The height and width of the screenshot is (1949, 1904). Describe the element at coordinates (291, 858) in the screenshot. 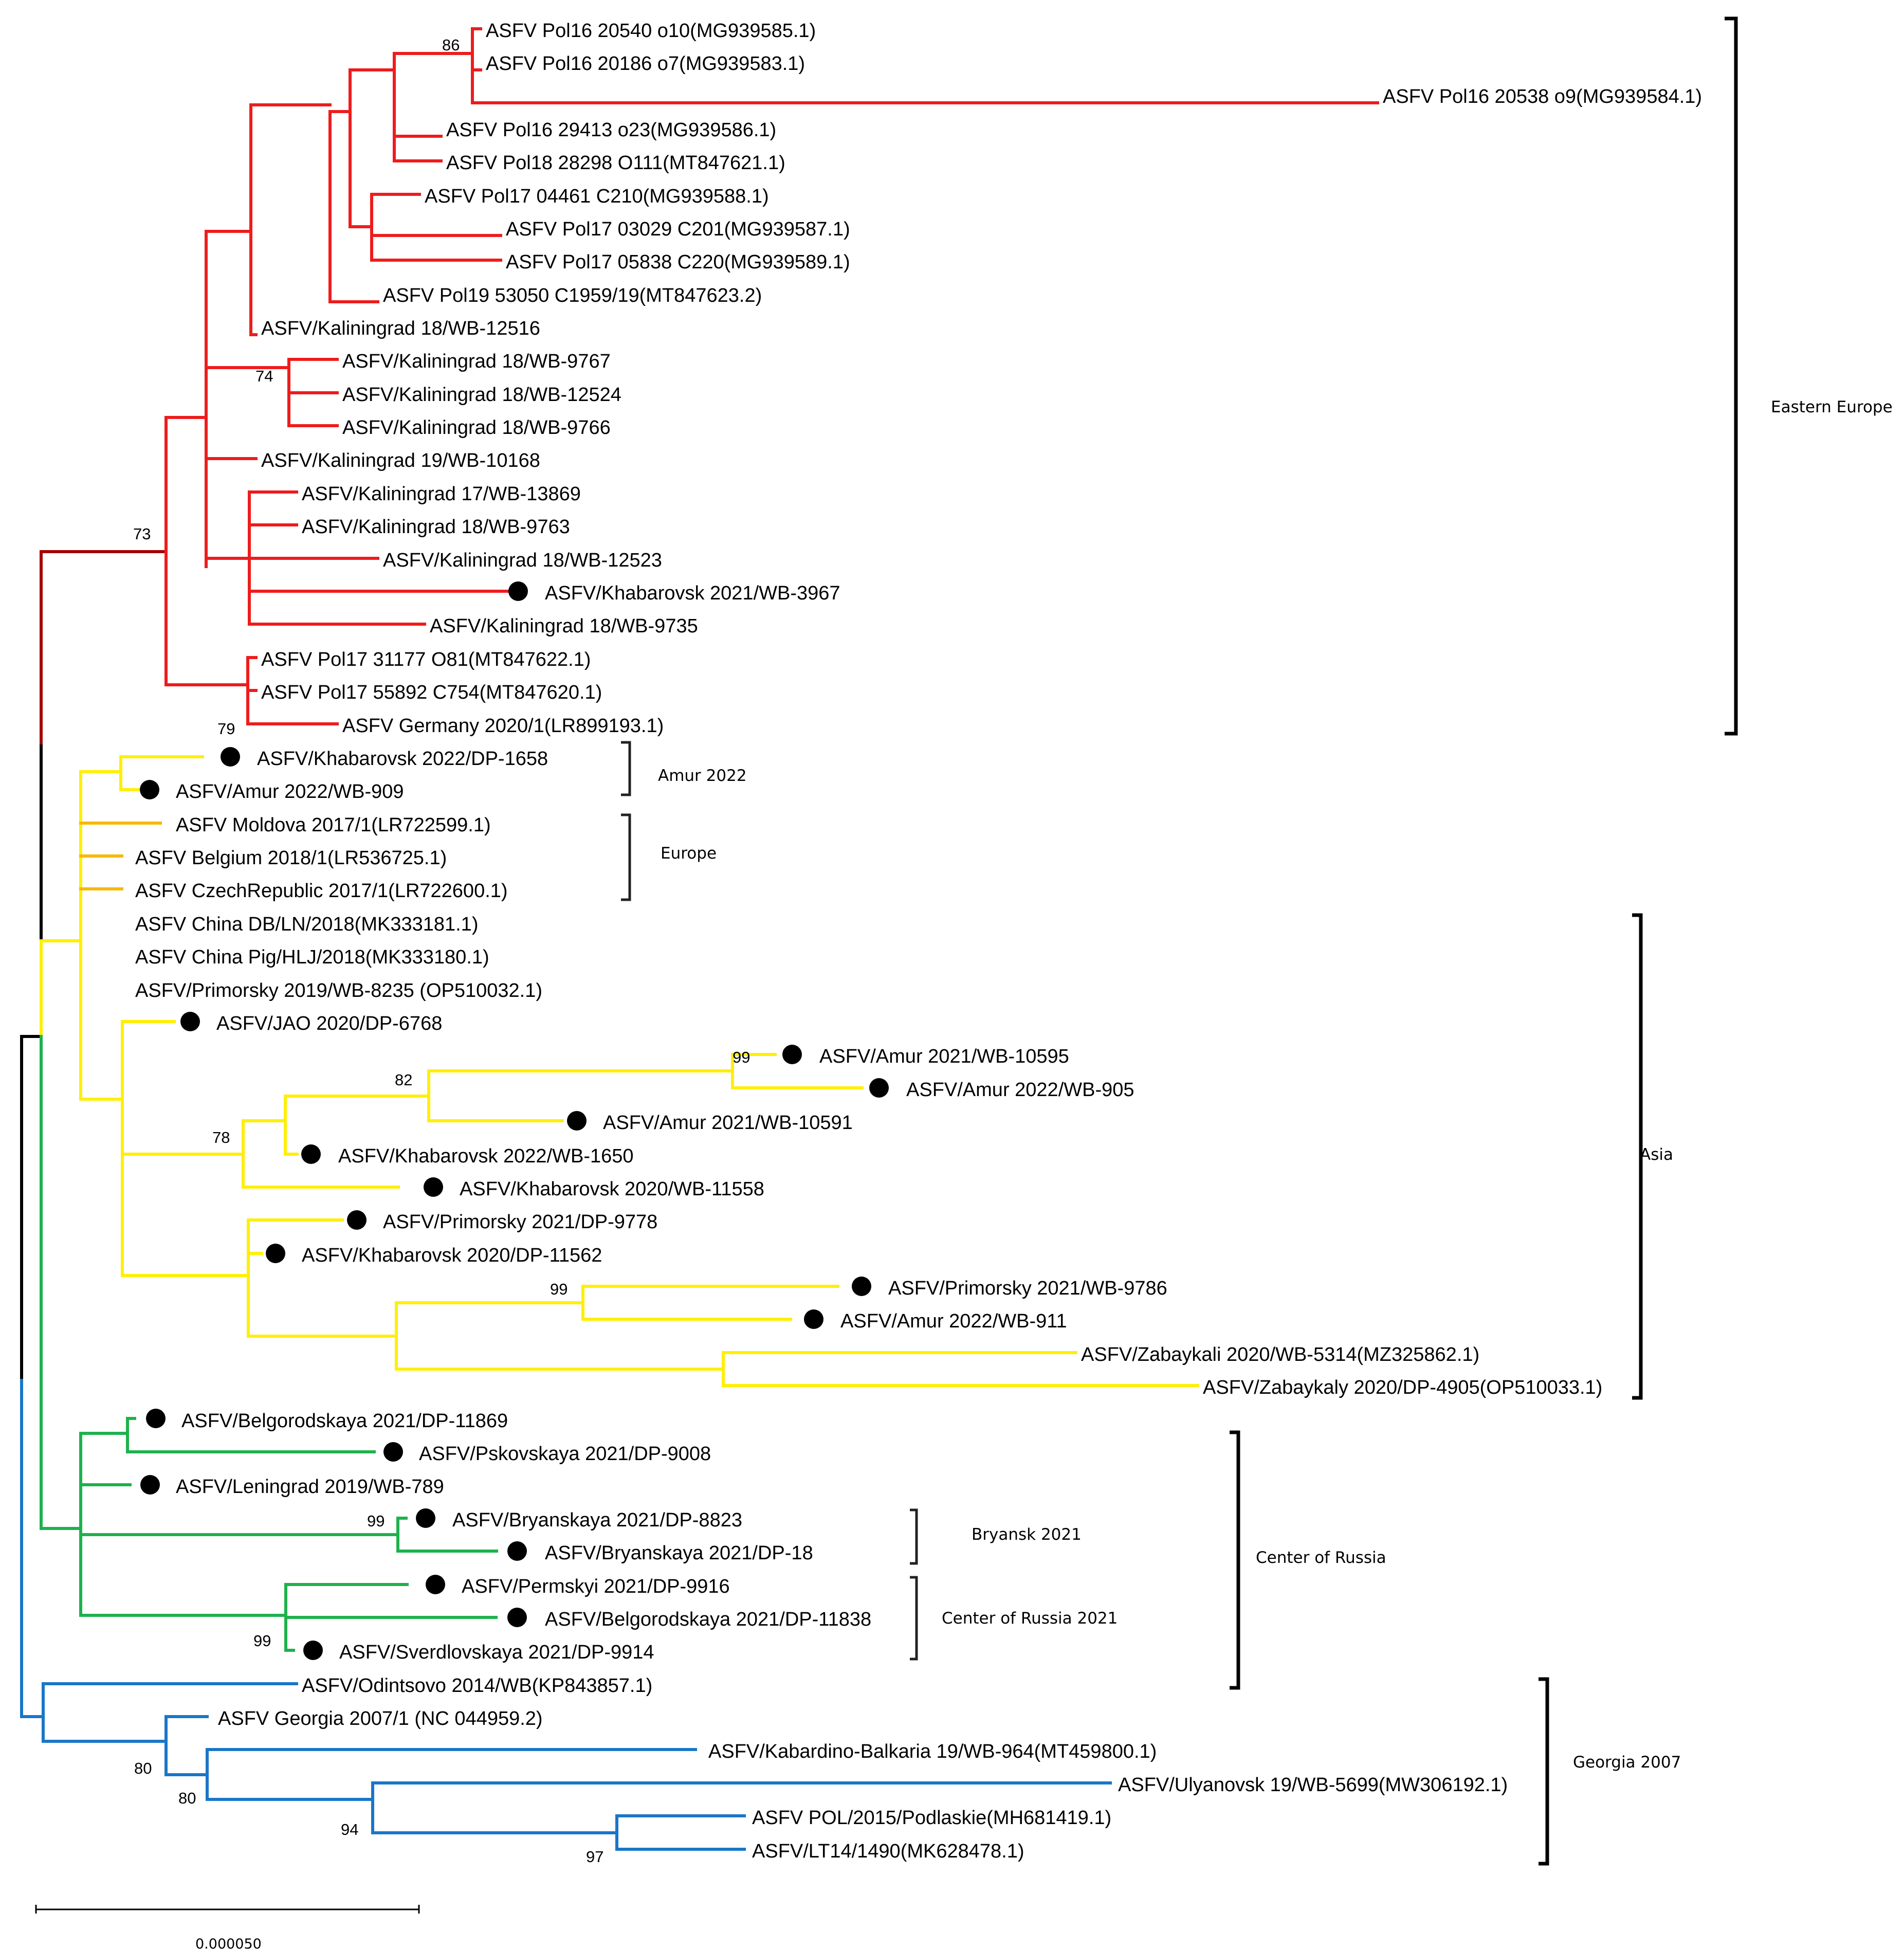

I see `leaf-label: ASFV Belgium 2018/1(LR536725.1)` at that location.